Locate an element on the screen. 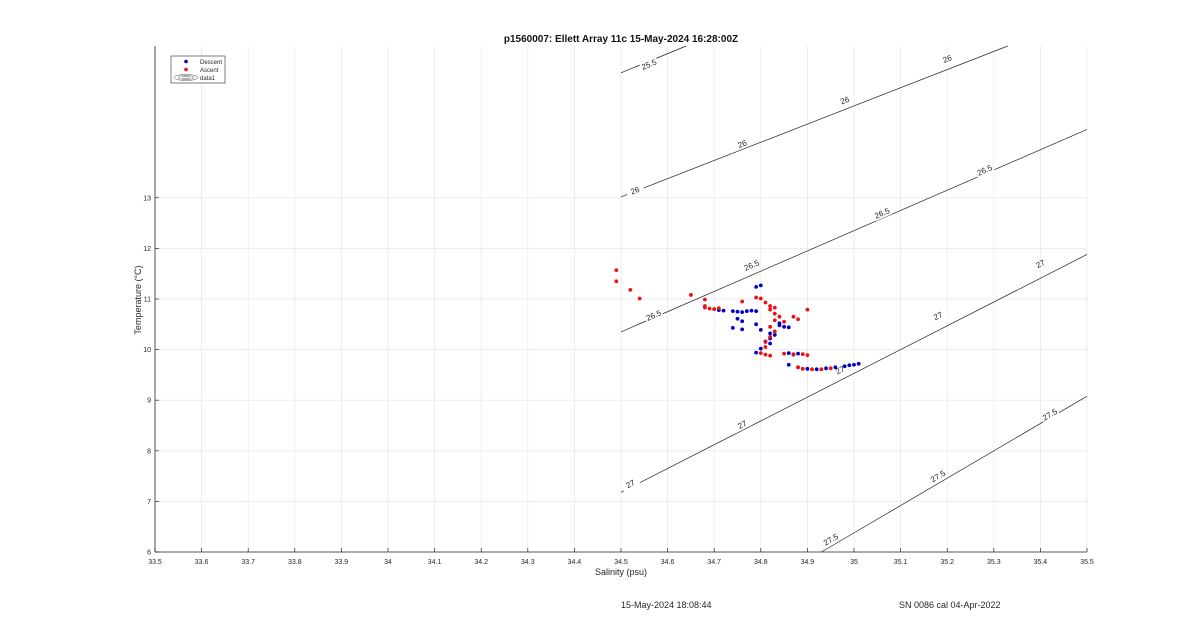 Image resolution: width=1200 pixels, height=622 pixels. x-tick-label: 34.2 is located at coordinates (481, 562).